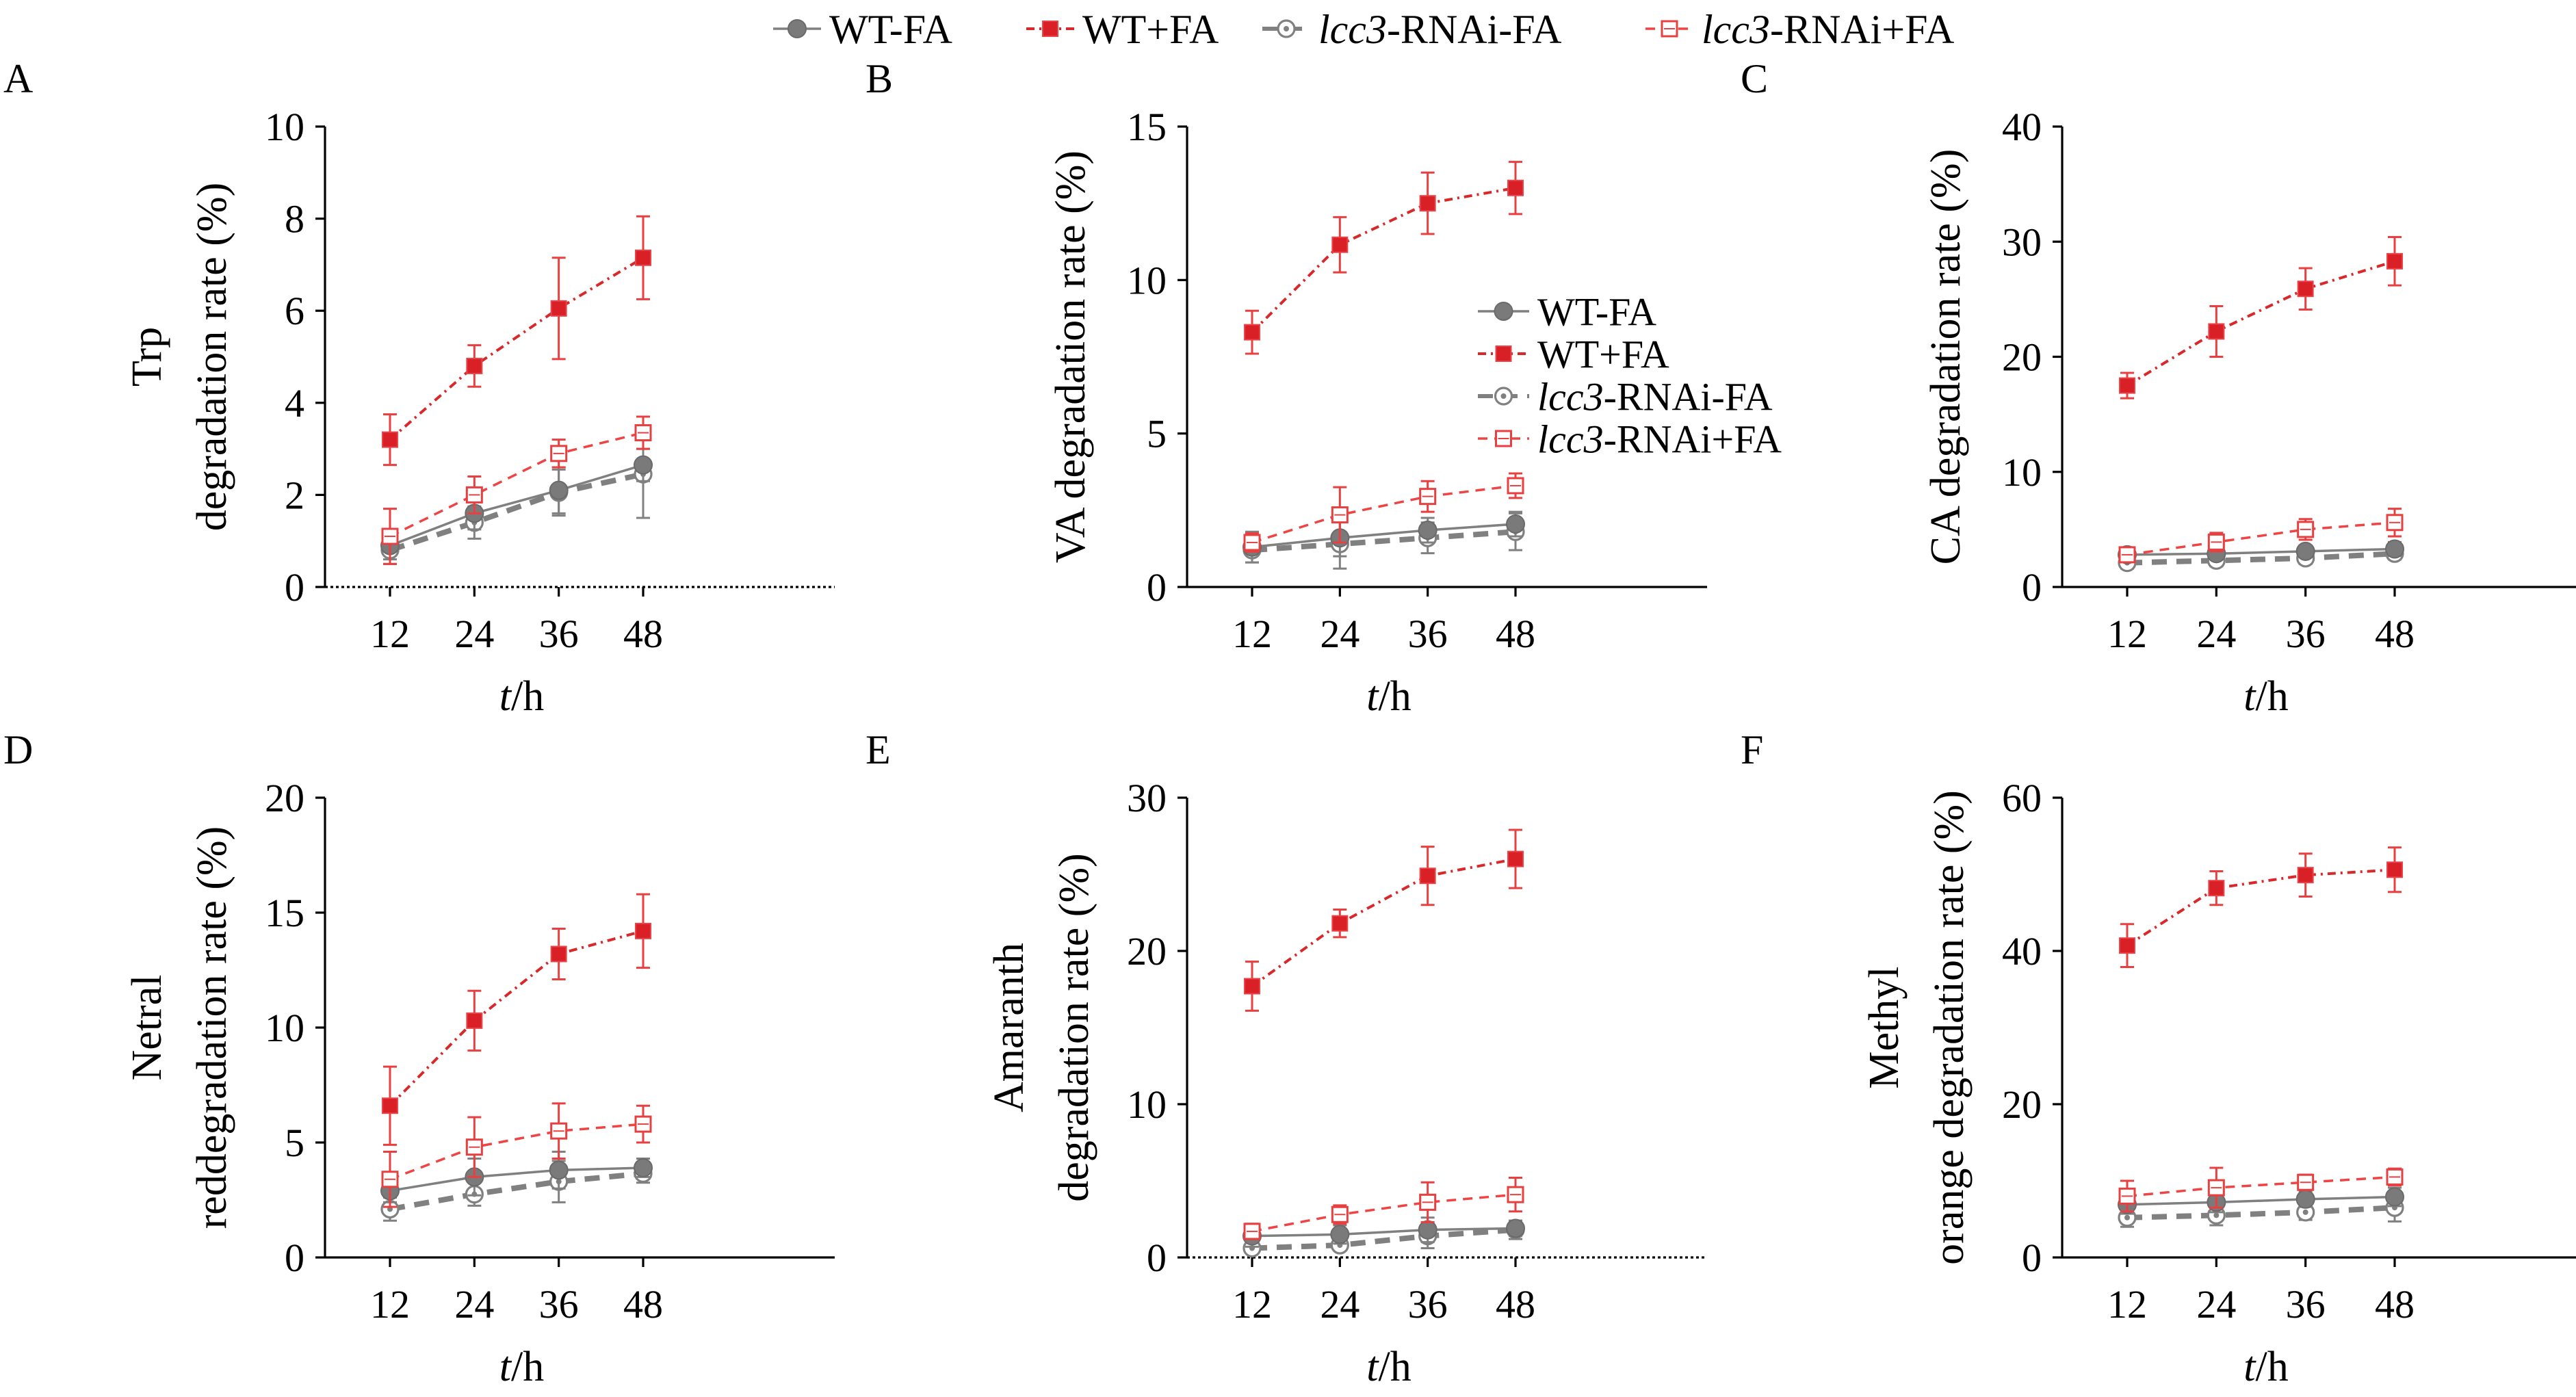  I want to click on legend-label-1: WT+FA, so click(1150, 30).